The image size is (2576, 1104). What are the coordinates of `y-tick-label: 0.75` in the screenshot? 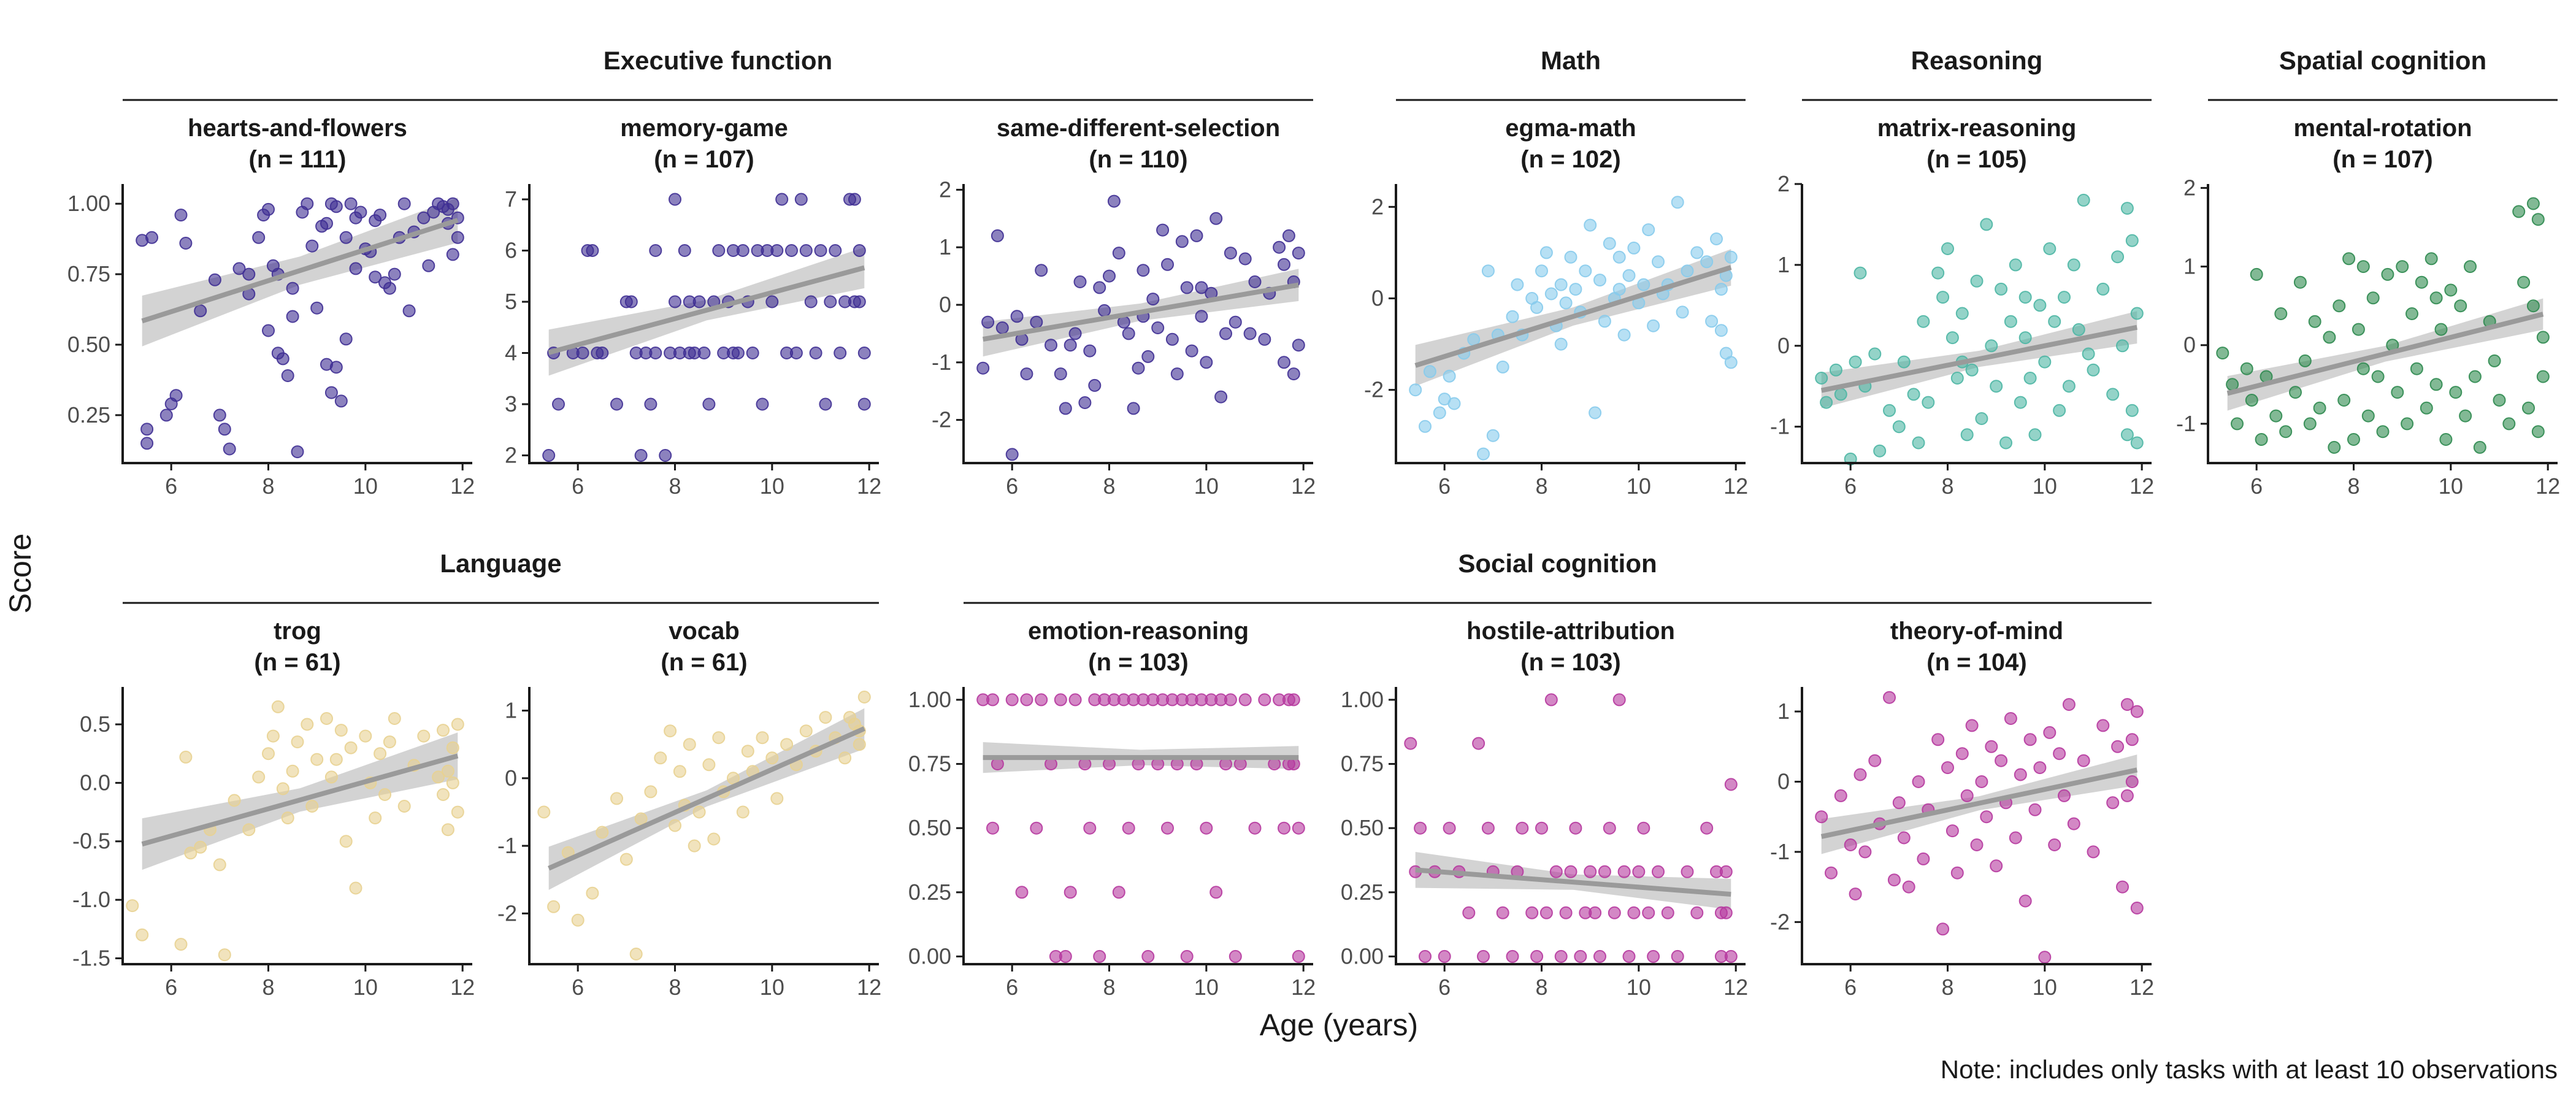 It's located at (929, 763).